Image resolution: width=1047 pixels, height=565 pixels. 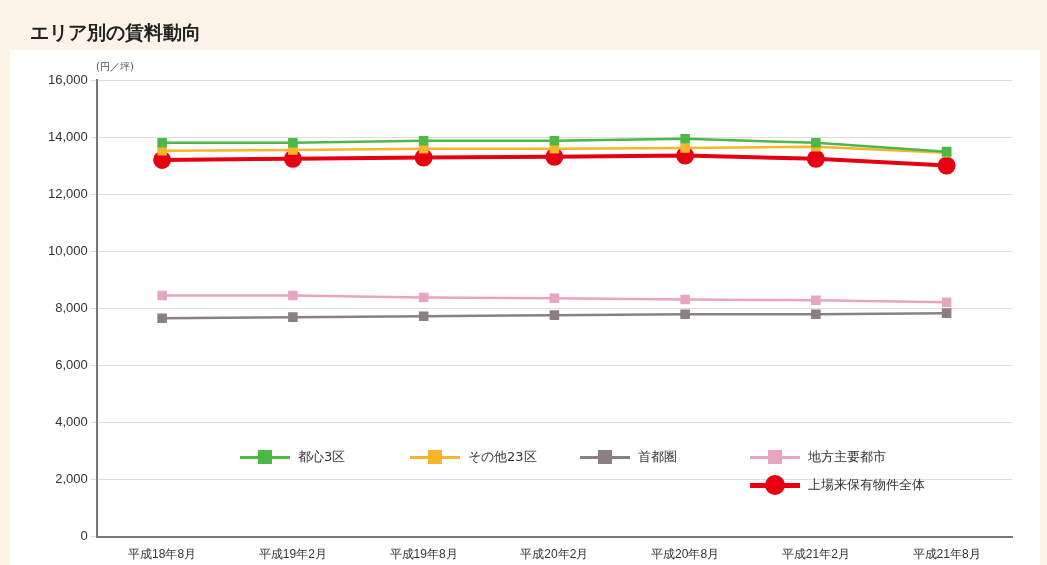 What do you see at coordinates (68, 193) in the screenshot?
I see `y-tick-label: 12,000` at bounding box center [68, 193].